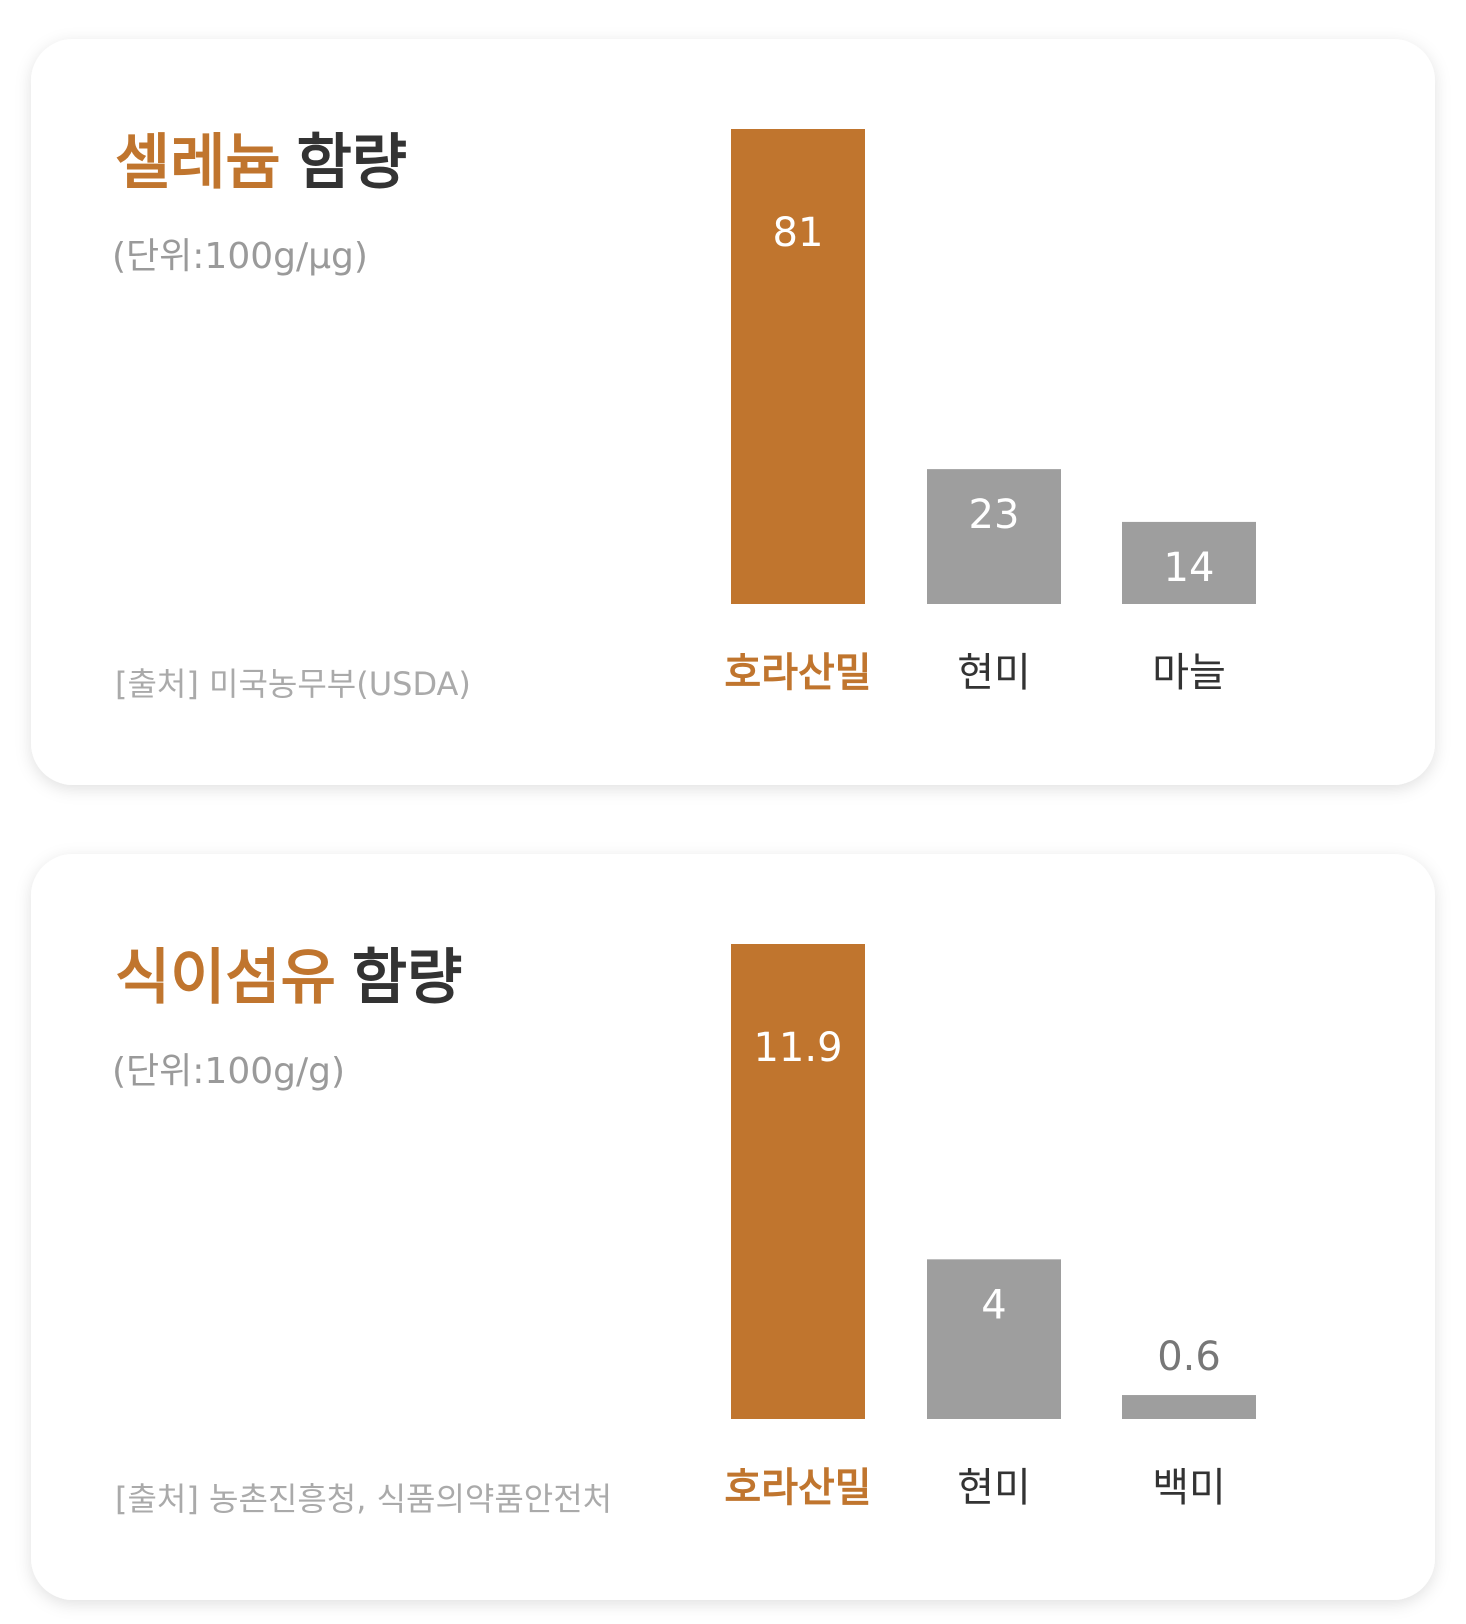 Image resolution: width=1466 pixels, height=1624 pixels. I want to click on source: [출처] 농촌진흥청, 식품의약품안전처, so click(363, 1499).